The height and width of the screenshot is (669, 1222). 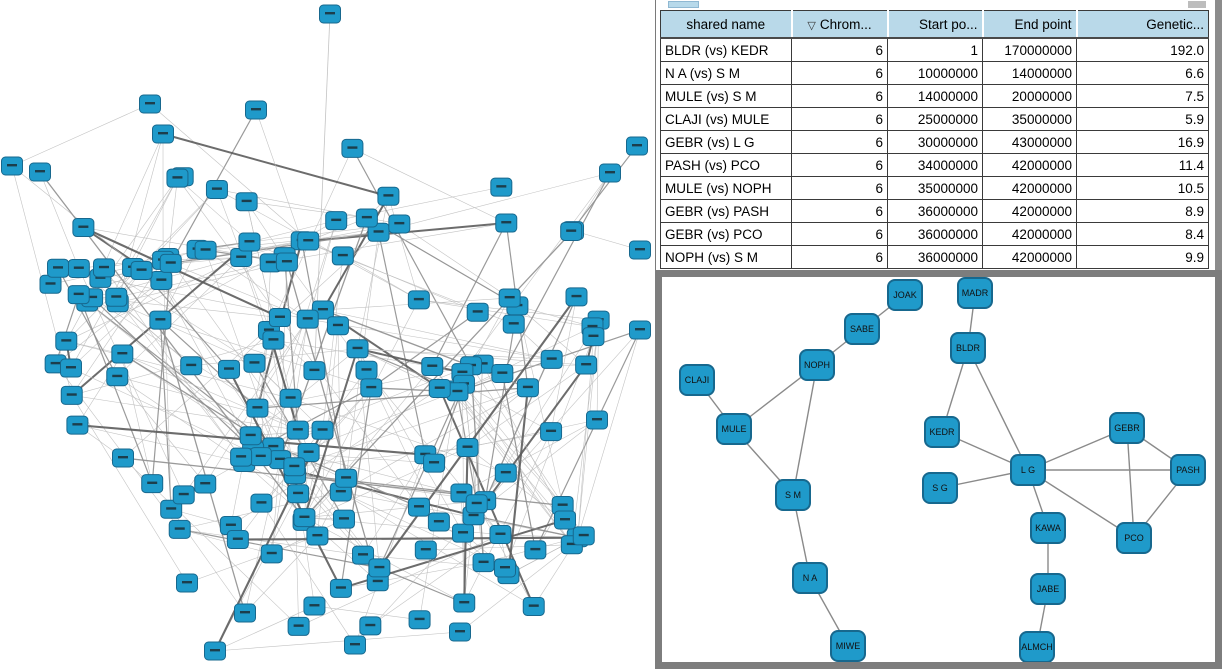 What do you see at coordinates (905, 295) in the screenshot?
I see `network-node-joak: JOAK` at bounding box center [905, 295].